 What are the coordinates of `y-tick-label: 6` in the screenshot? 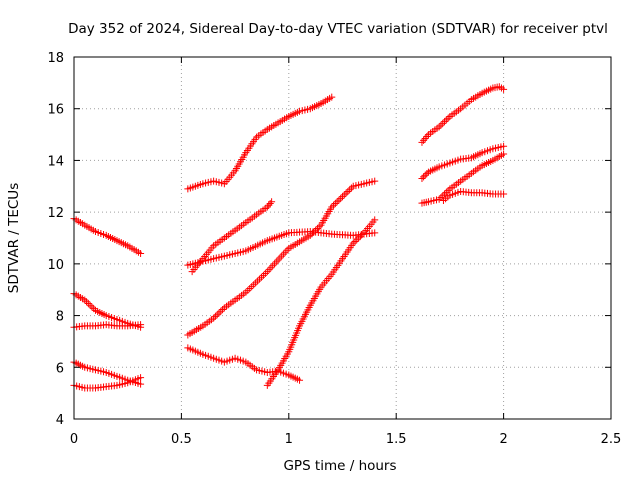 It's located at (60, 368).